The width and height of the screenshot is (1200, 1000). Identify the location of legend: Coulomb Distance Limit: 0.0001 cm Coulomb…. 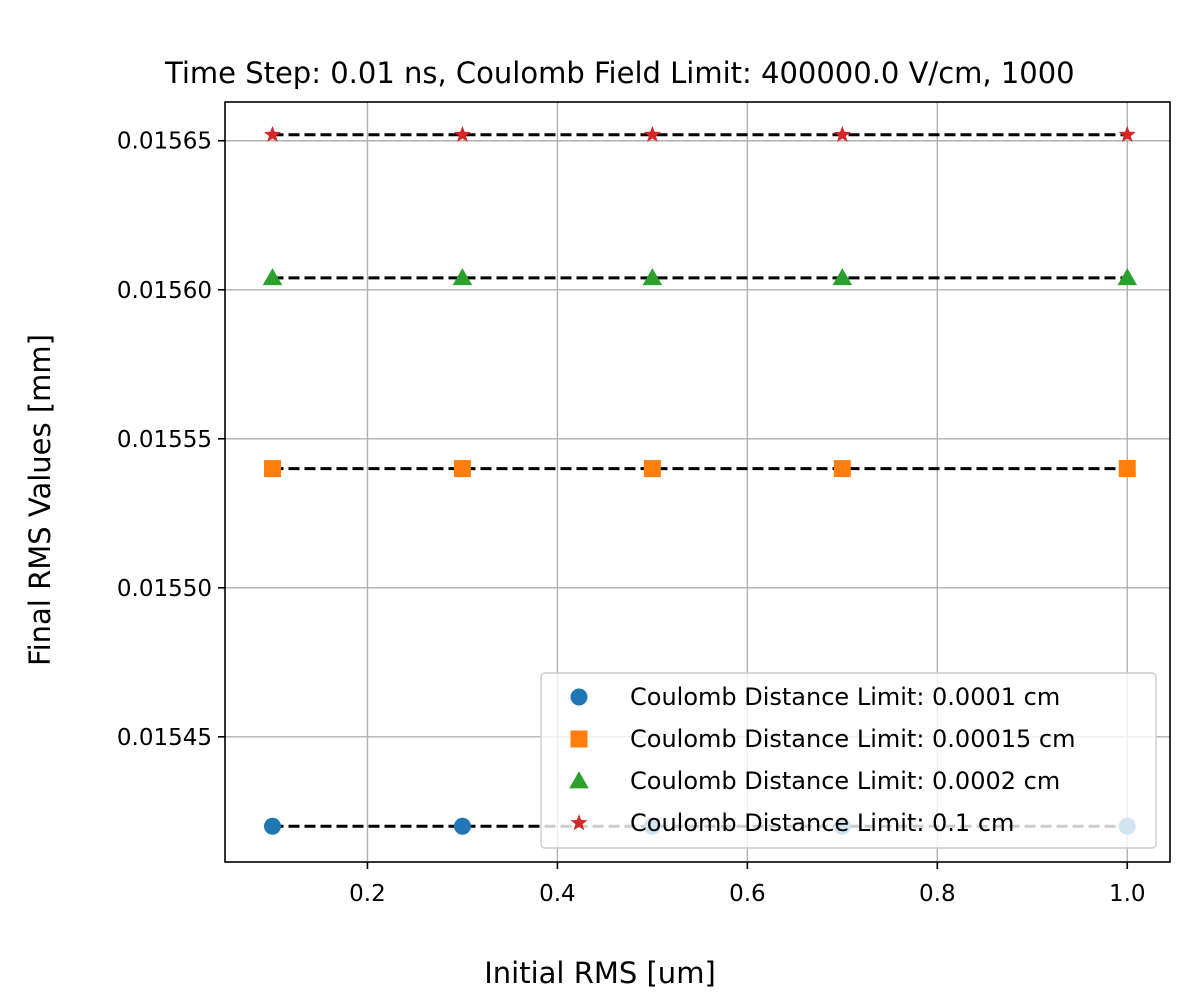
(848, 760).